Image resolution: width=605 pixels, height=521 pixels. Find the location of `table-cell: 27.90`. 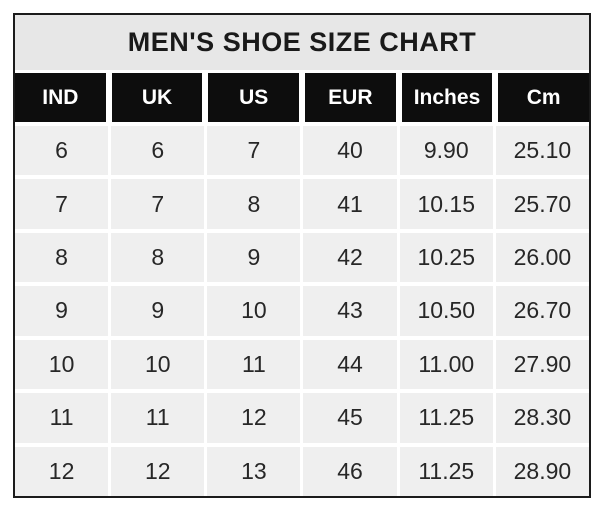

table-cell: 27.90 is located at coordinates (542, 364).